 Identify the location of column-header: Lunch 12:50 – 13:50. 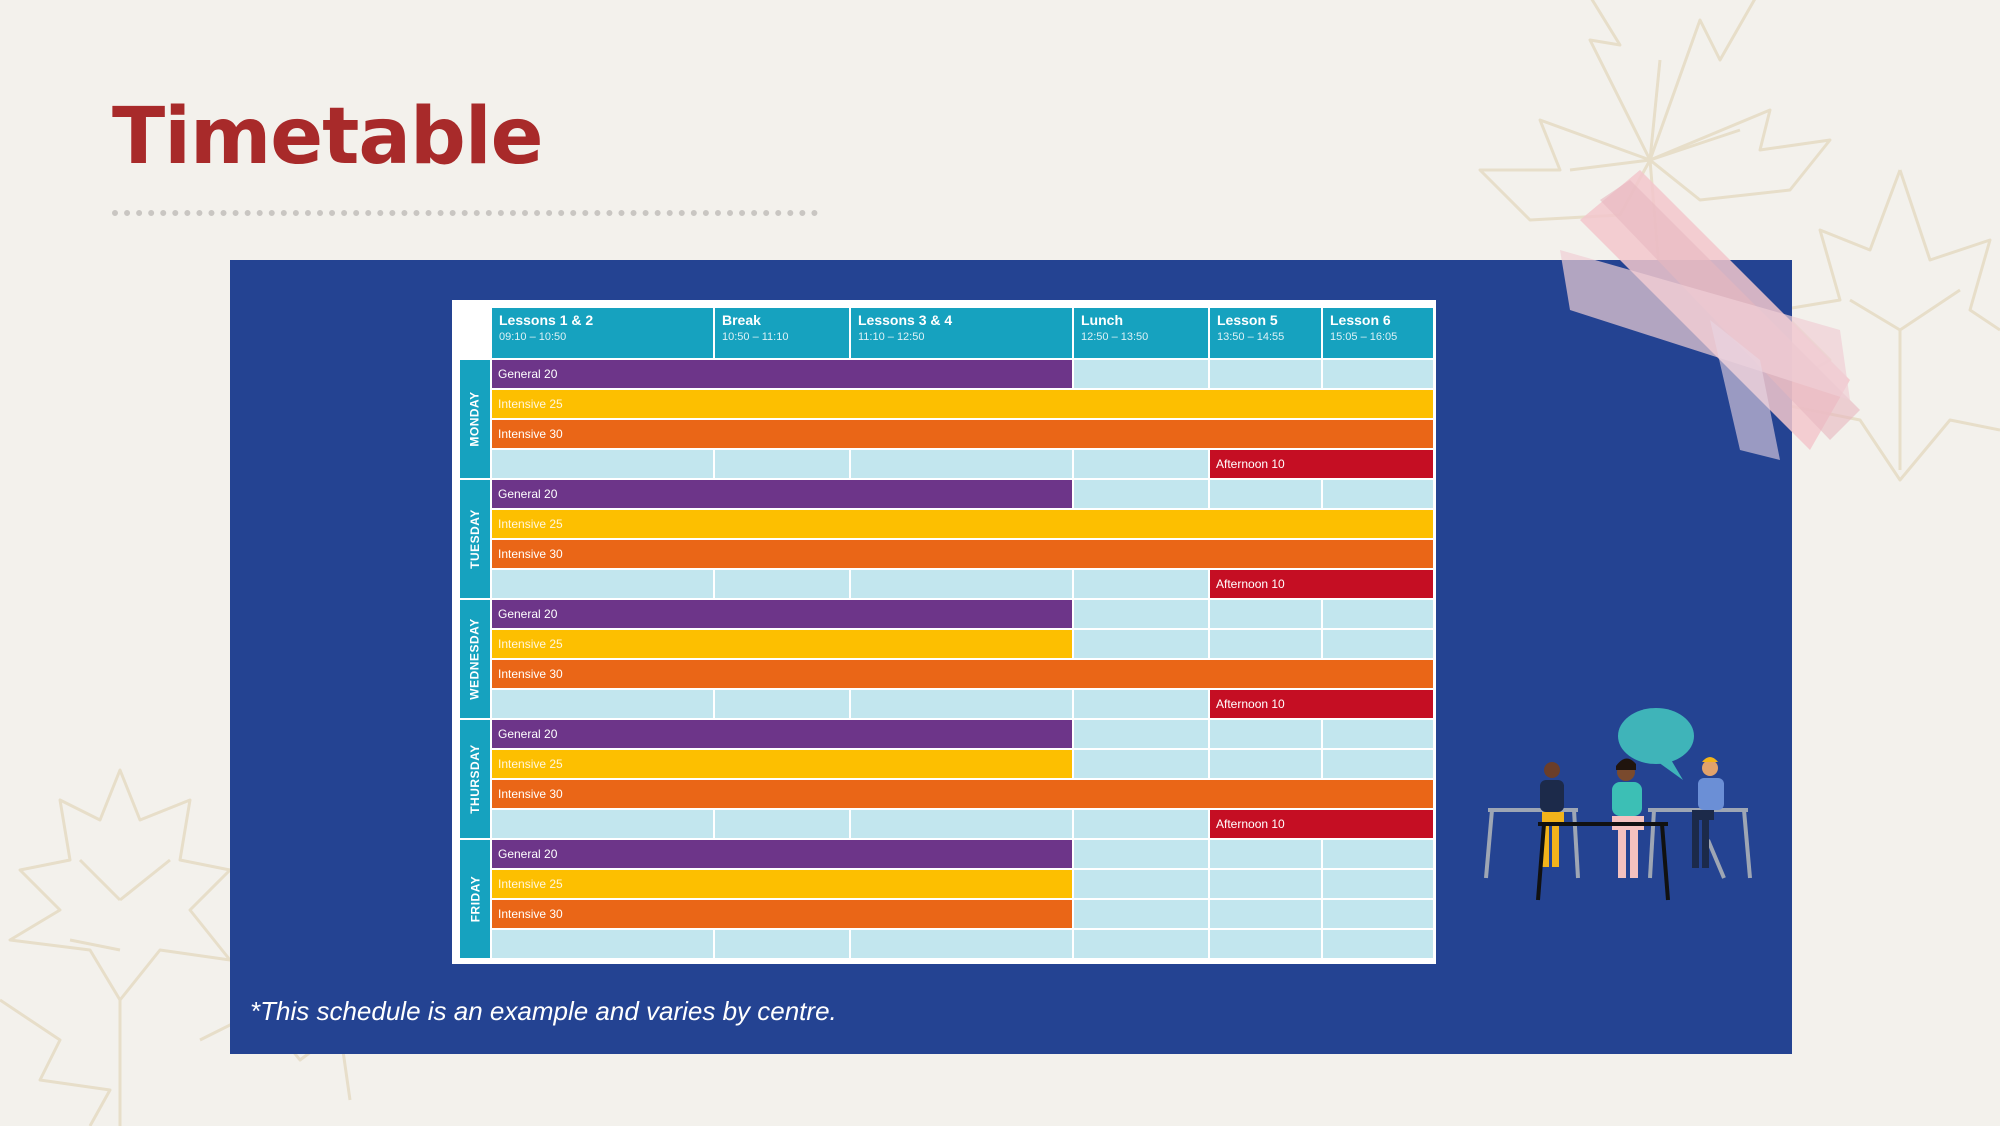
(1141, 333).